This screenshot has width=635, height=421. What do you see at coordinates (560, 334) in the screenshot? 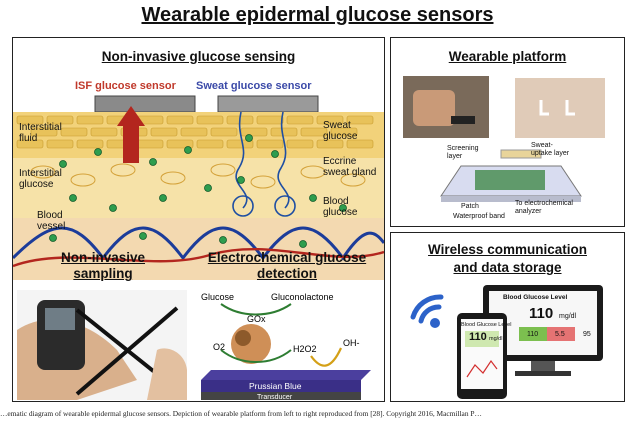
I see `bar-label-2: 5.5` at bounding box center [560, 334].